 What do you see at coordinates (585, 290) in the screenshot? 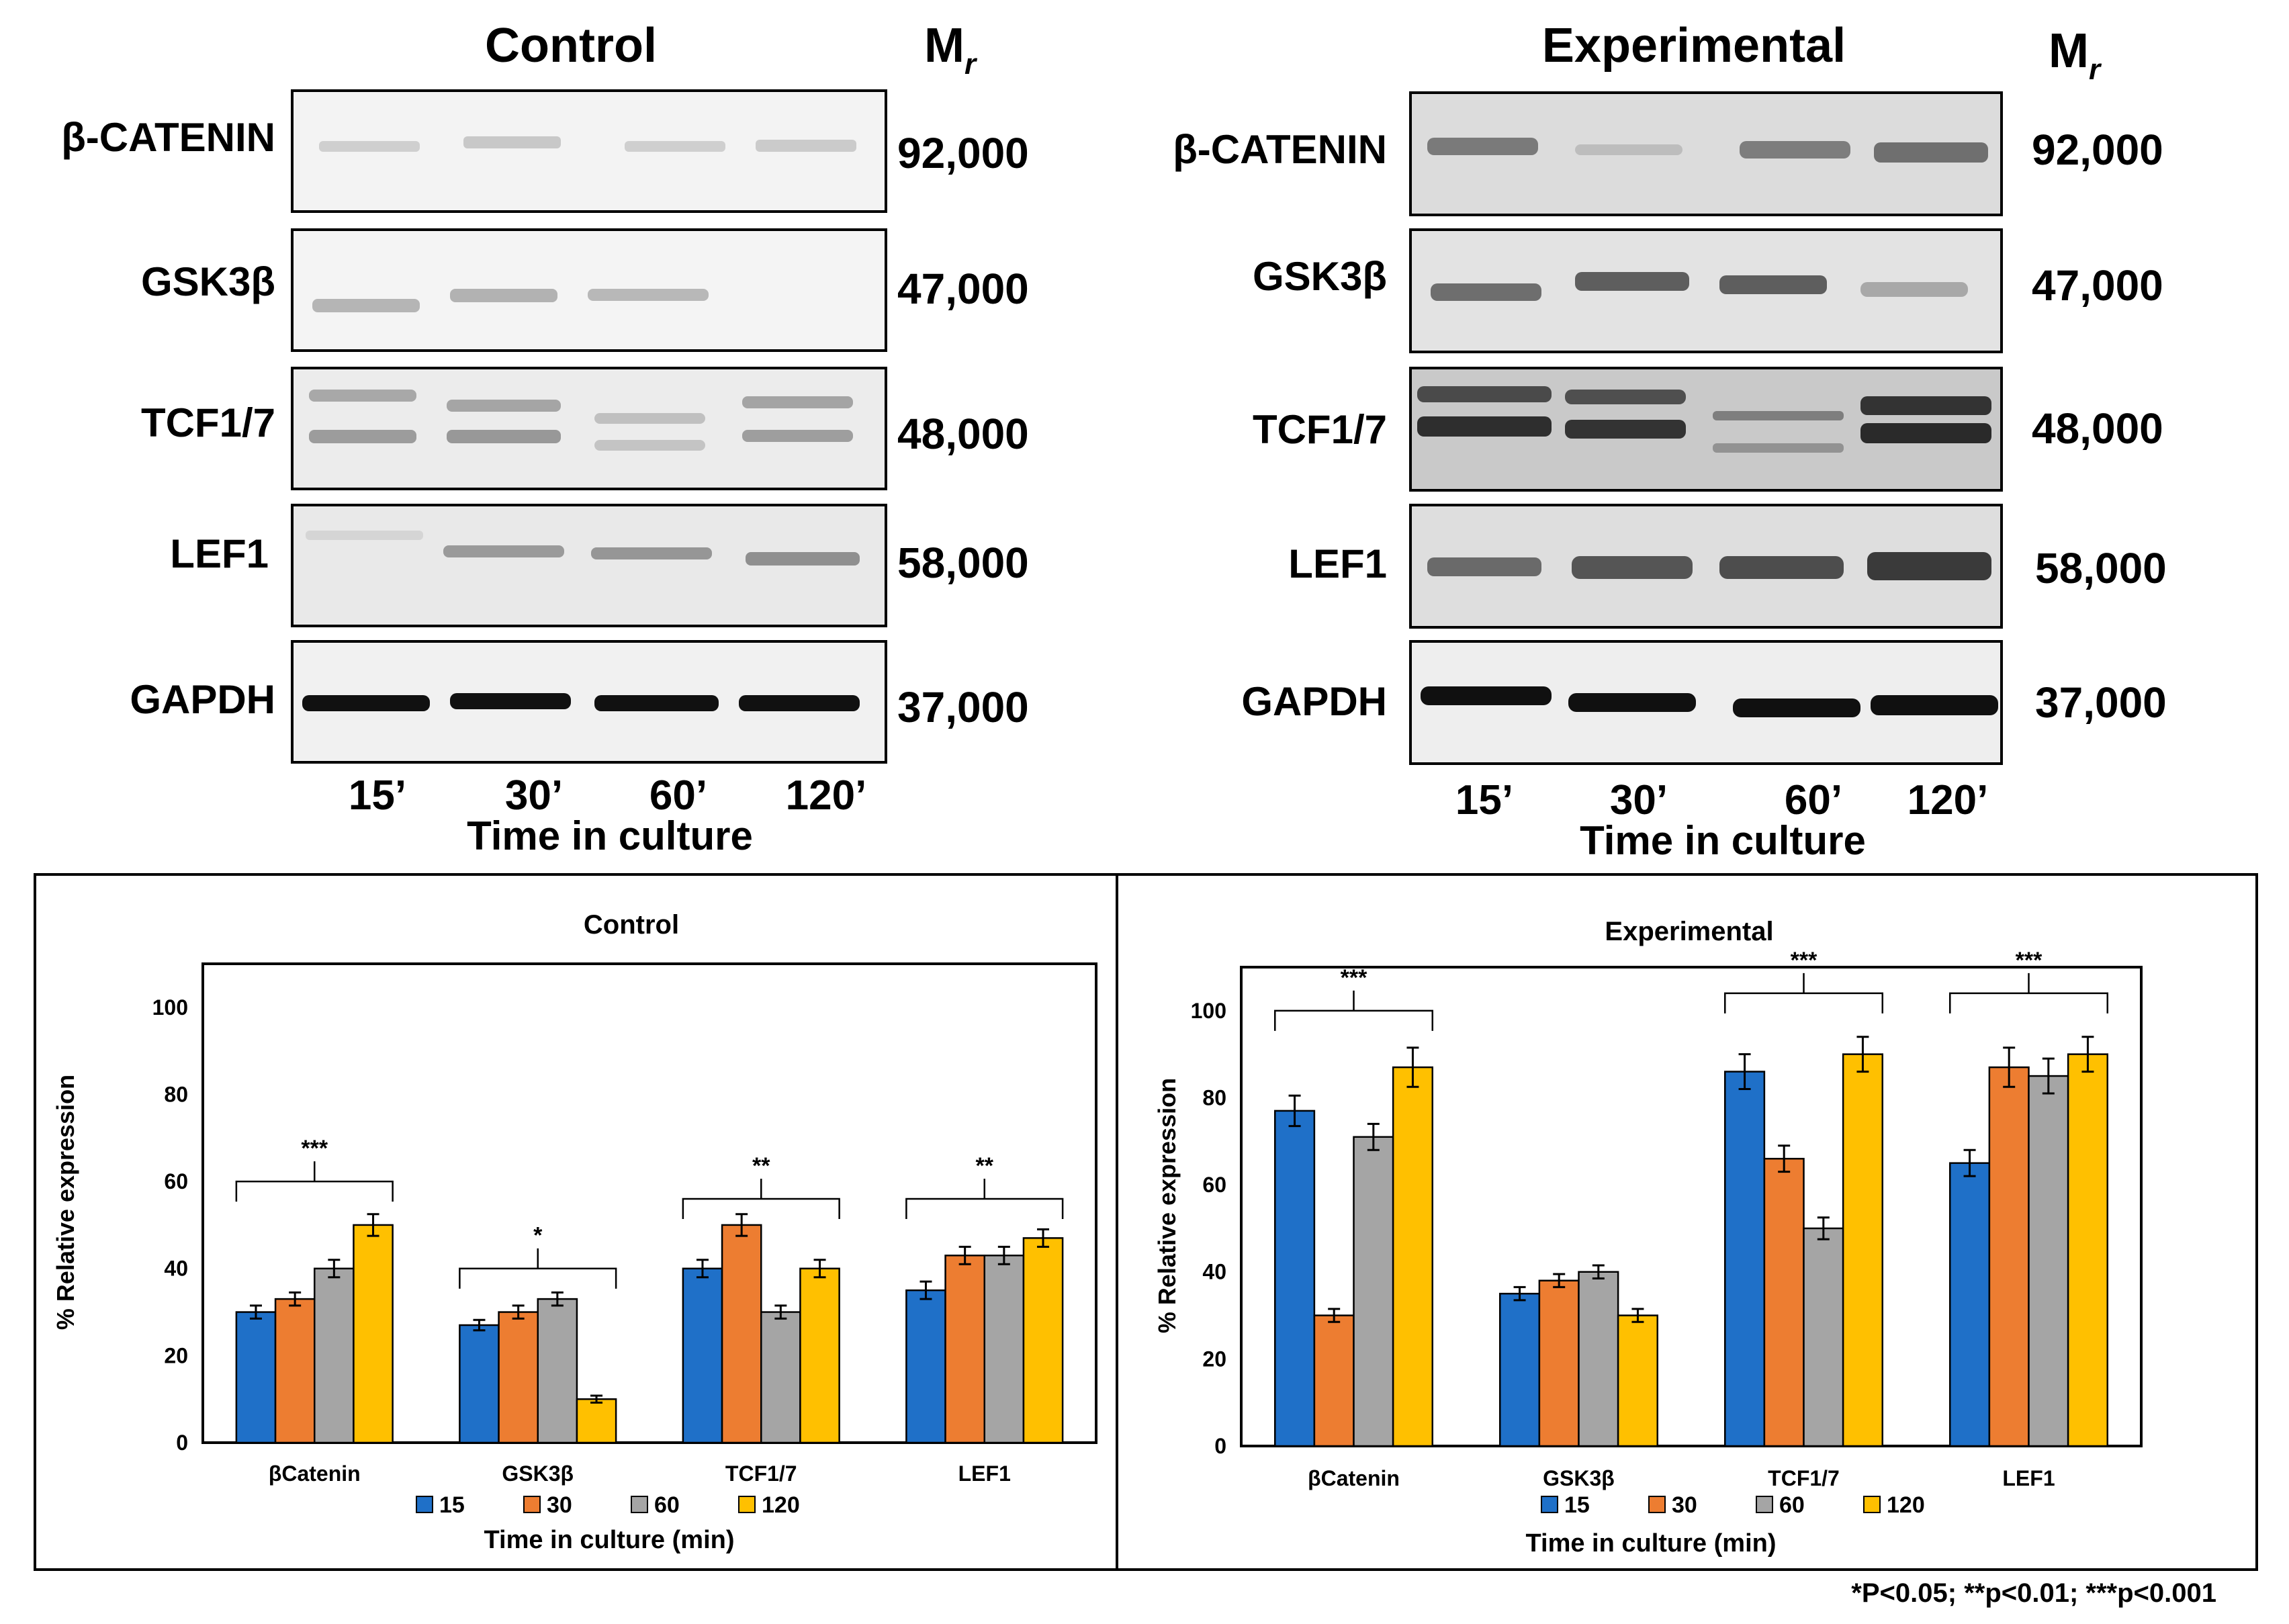
I see `blot-control-row: GSK3β 47,000` at bounding box center [585, 290].